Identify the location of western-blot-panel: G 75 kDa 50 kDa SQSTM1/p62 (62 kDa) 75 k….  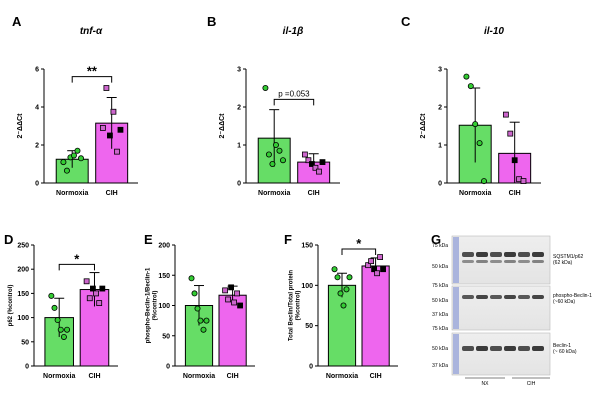
(511, 309).